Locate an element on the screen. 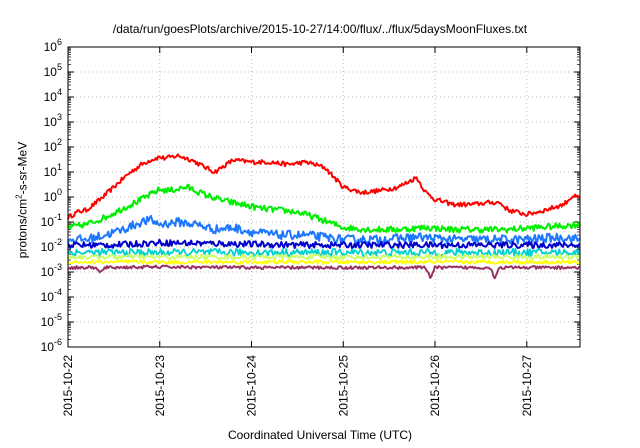  y-tick-label: 10² is located at coordinates (53, 145).